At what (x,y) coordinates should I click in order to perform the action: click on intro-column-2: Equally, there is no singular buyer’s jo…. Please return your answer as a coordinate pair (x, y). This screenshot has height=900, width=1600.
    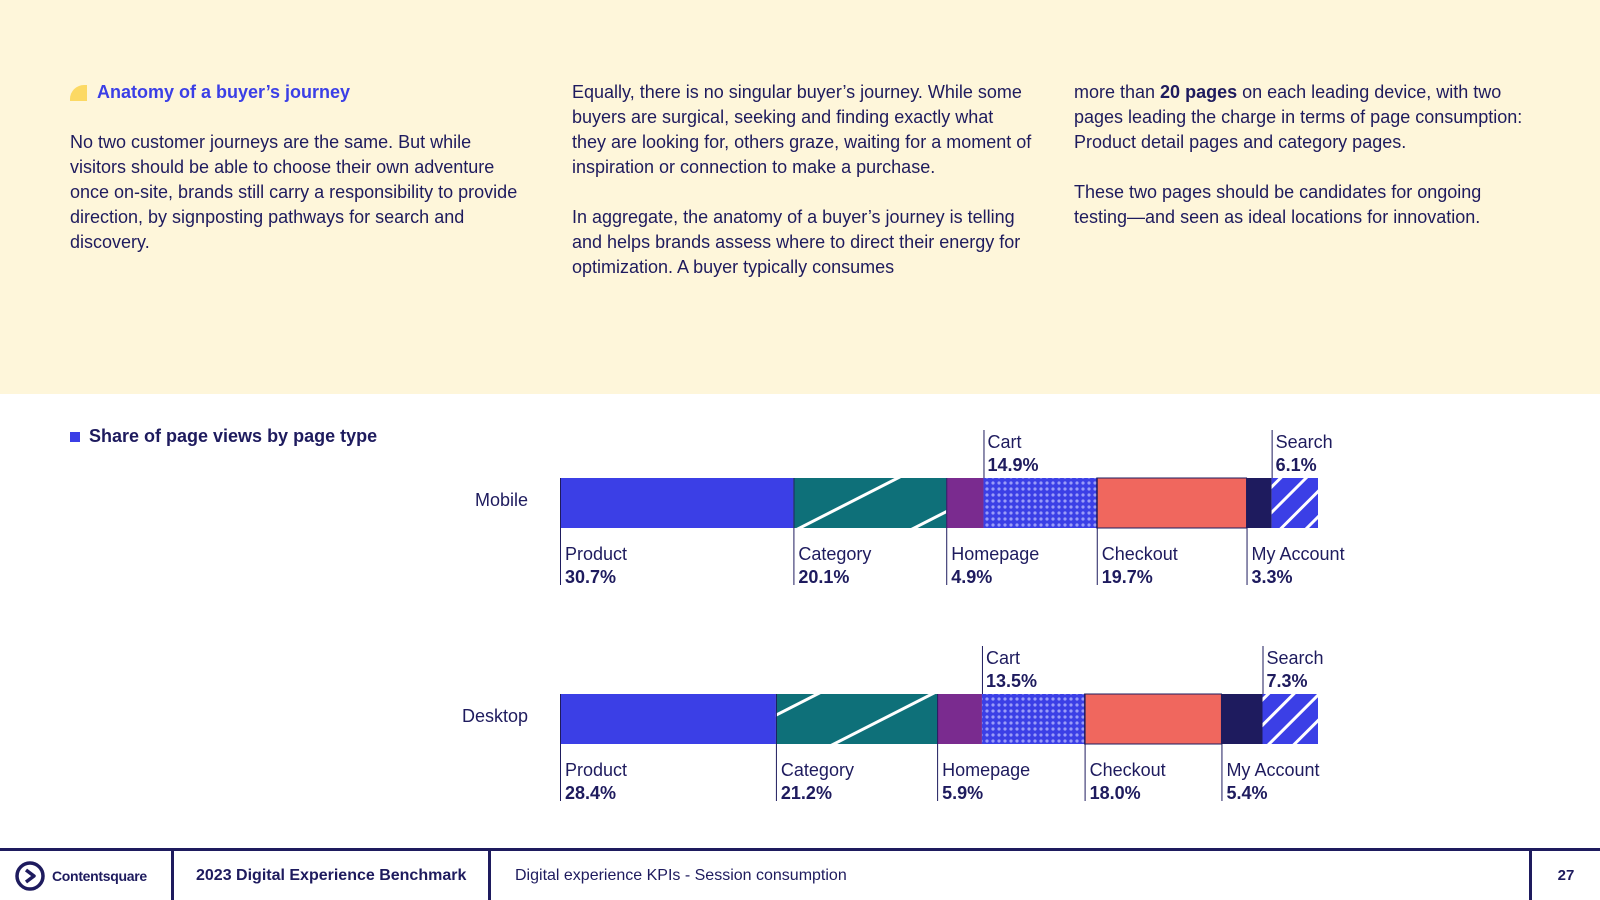
    Looking at the image, I should click on (802, 180).